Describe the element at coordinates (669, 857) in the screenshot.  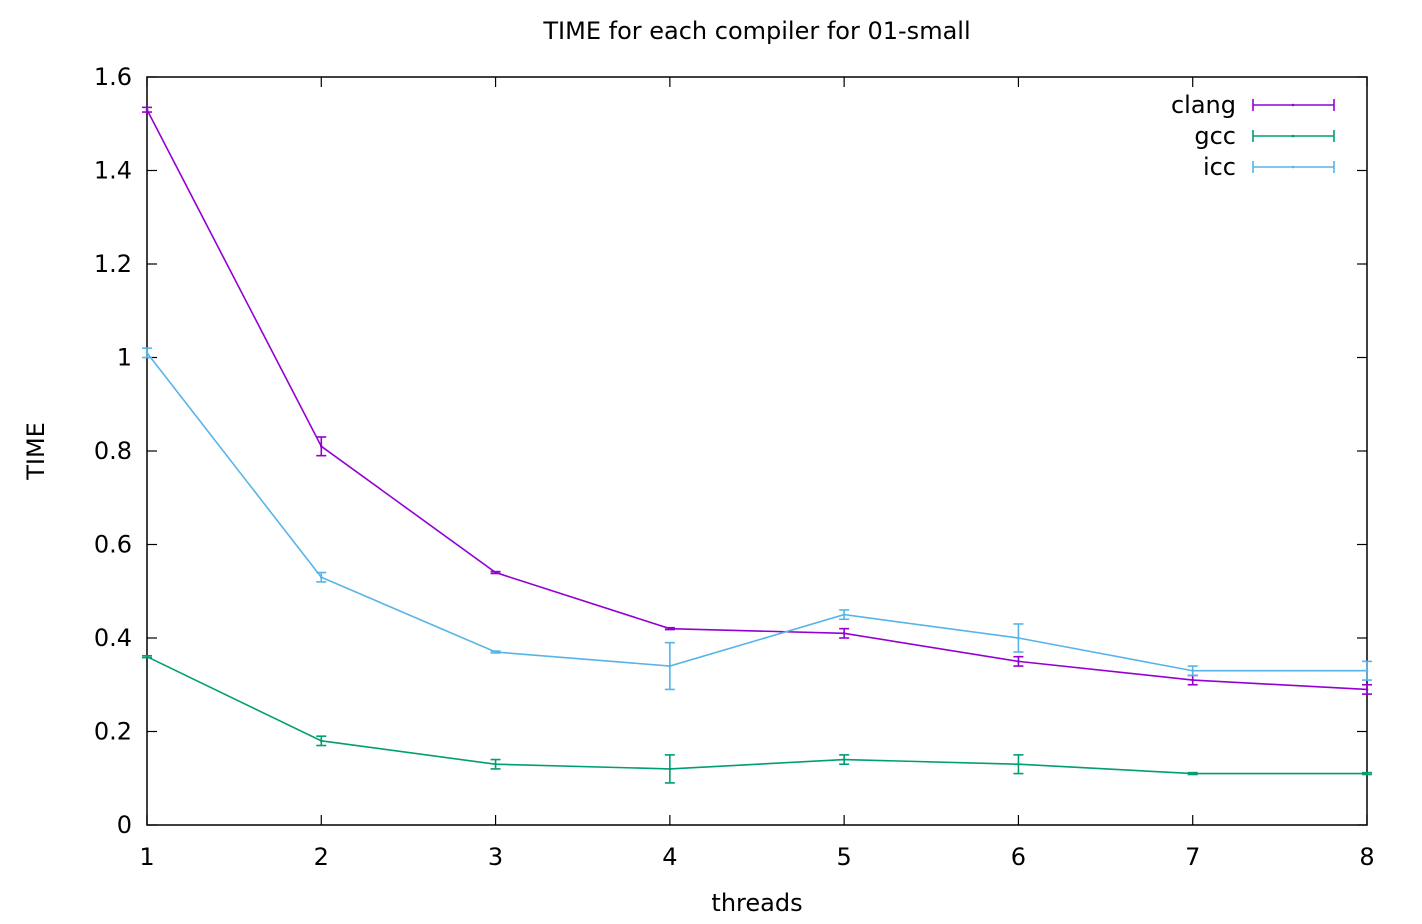
I see `x-tick-label: 4` at that location.